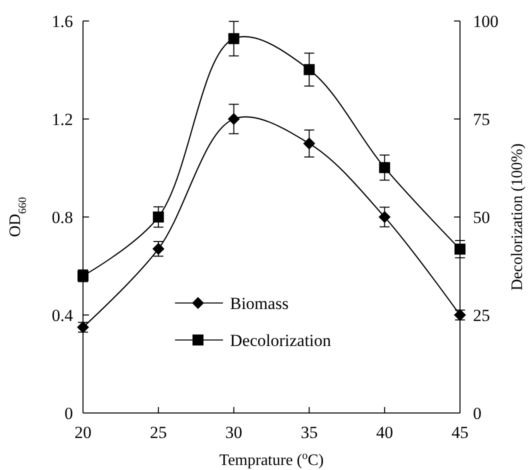 Image resolution: width=532 pixels, height=470 pixels. What do you see at coordinates (485, 21) in the screenshot?
I see `y2-tick-label: 100` at bounding box center [485, 21].